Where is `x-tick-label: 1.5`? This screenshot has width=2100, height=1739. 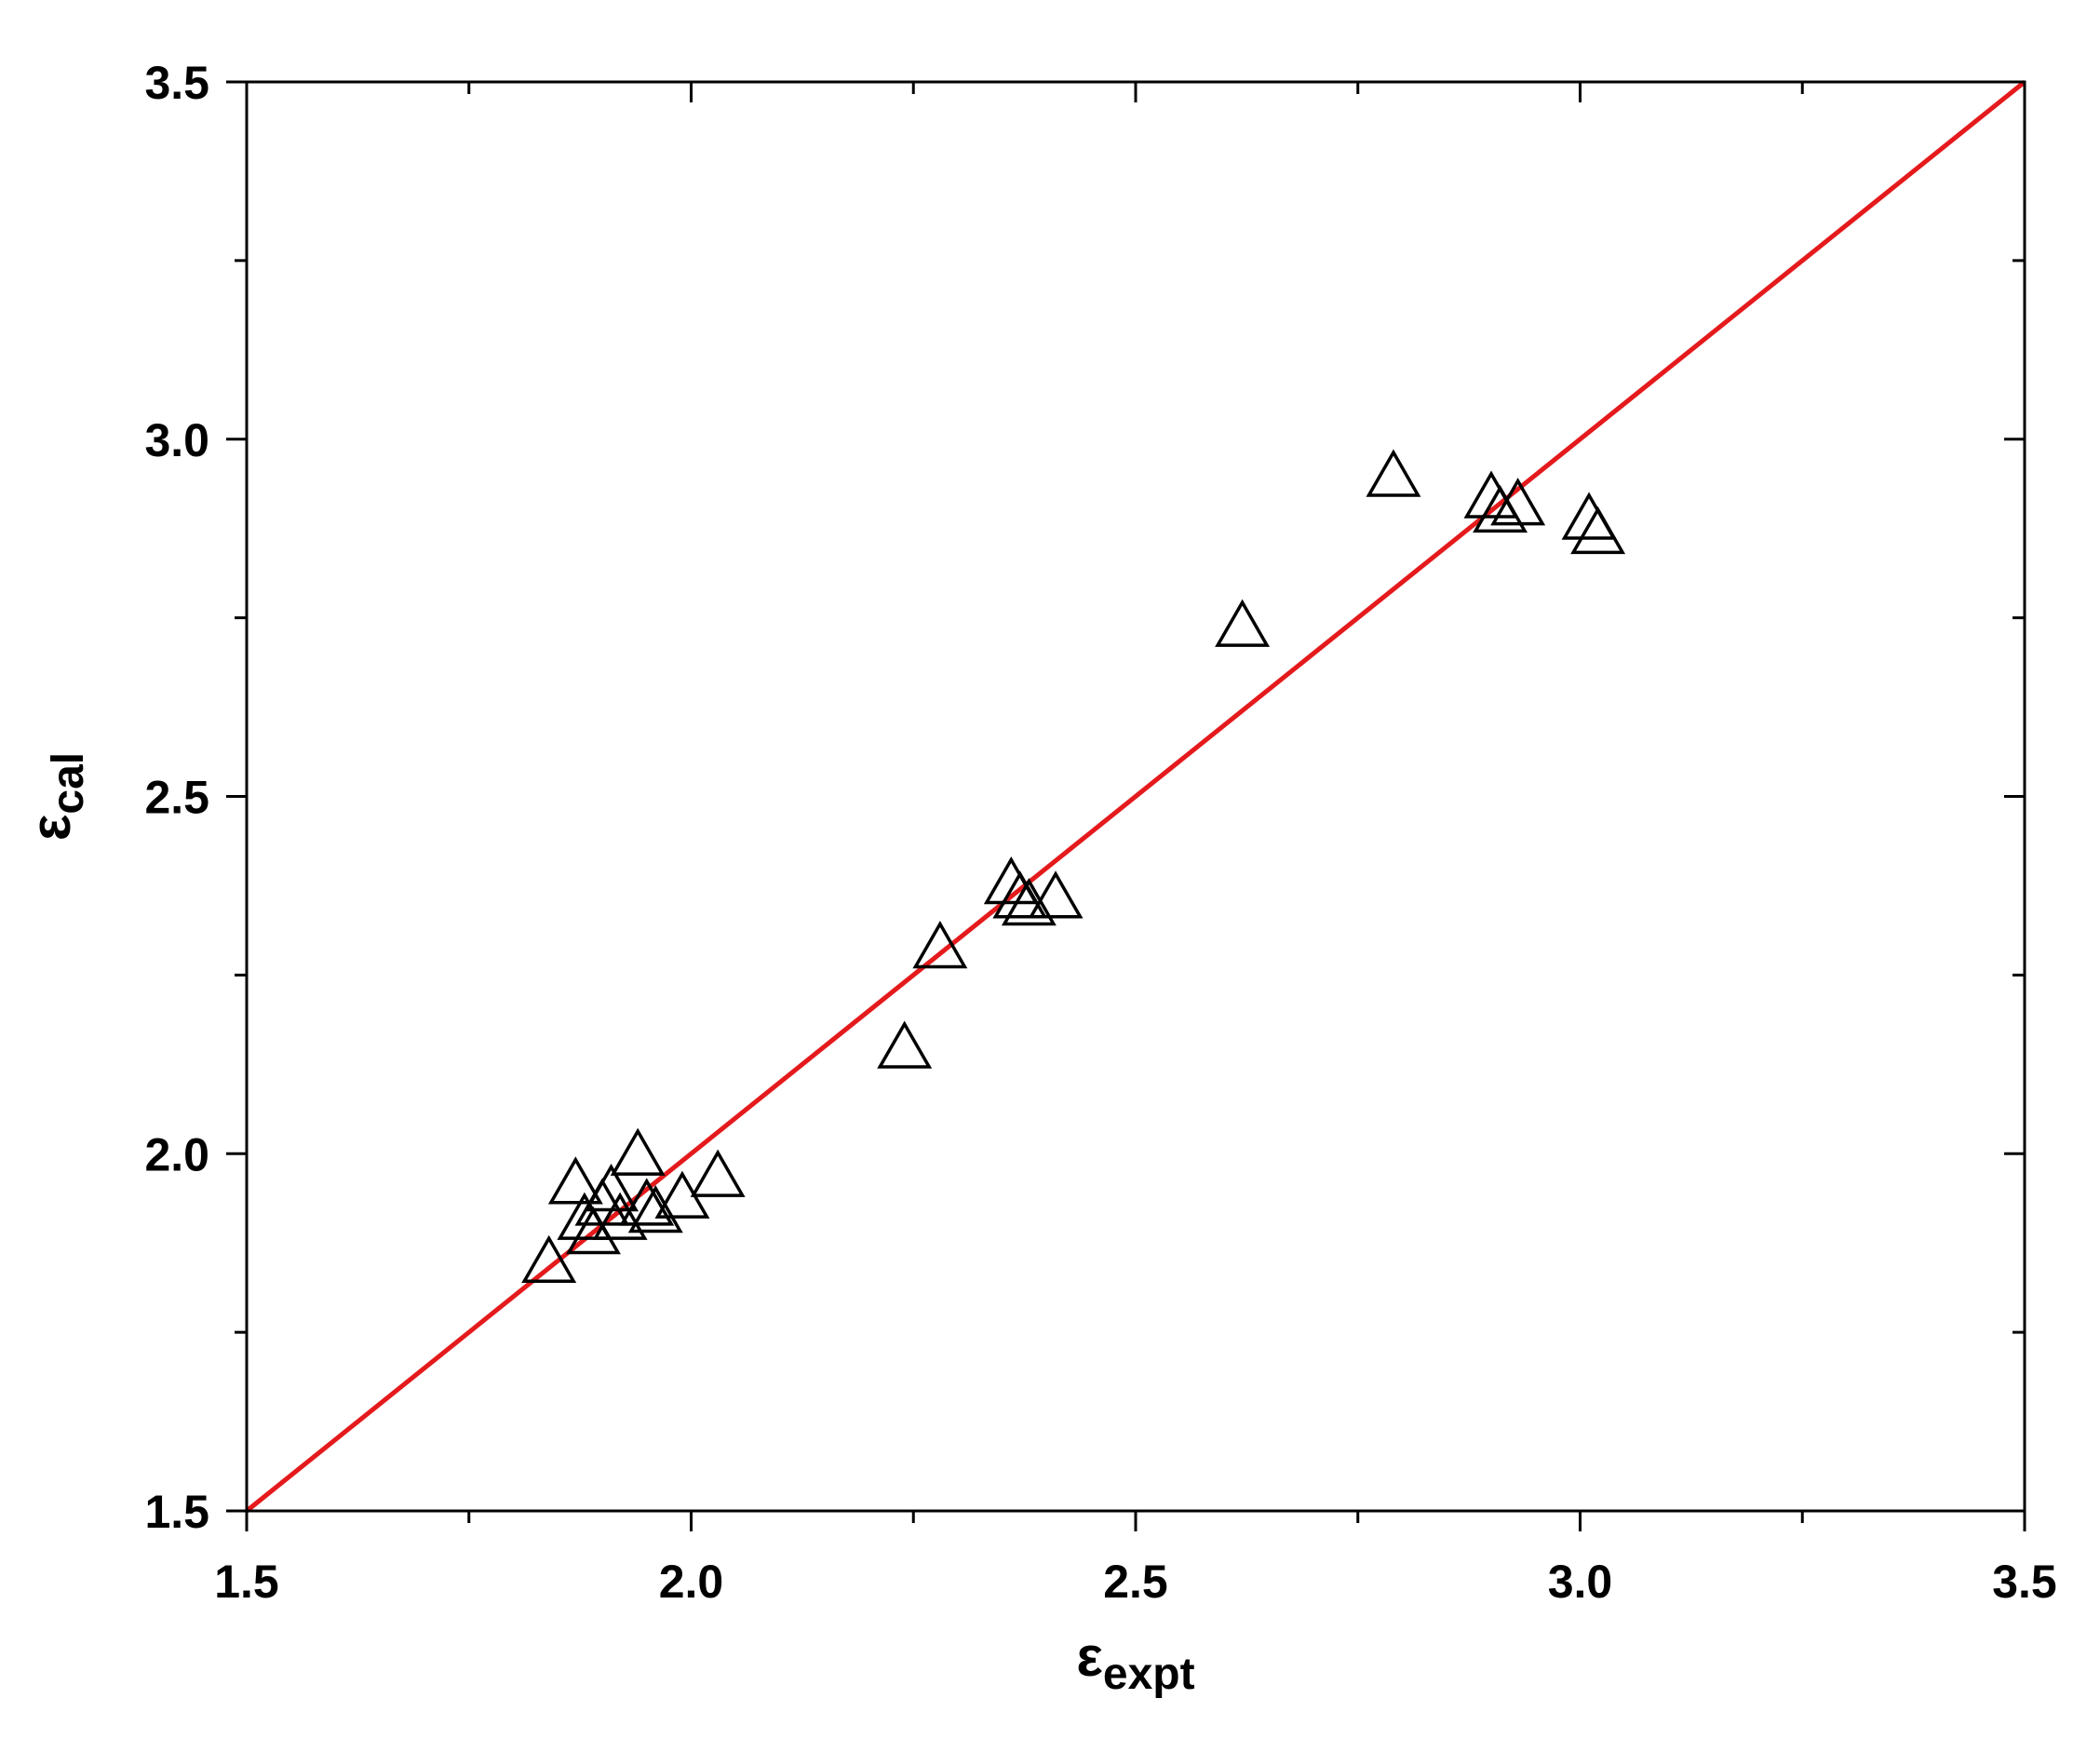
x-tick-label: 1.5 is located at coordinates (246, 1582).